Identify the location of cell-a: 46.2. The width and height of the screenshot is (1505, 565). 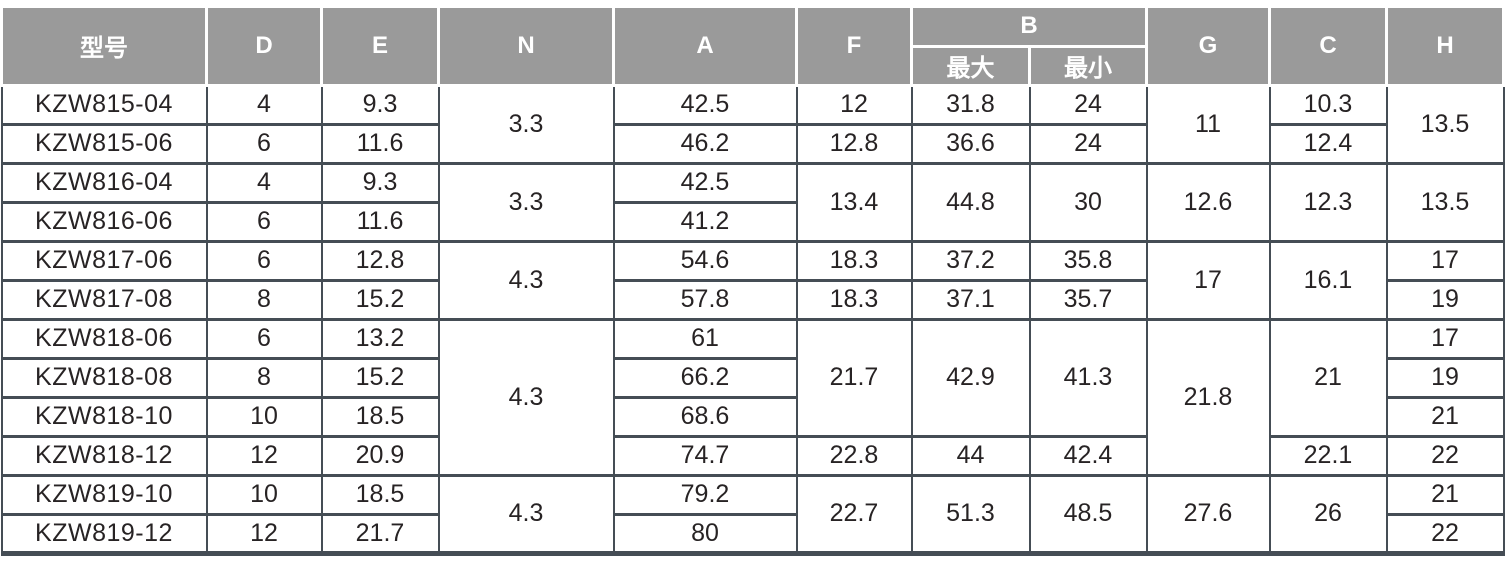
(705, 143).